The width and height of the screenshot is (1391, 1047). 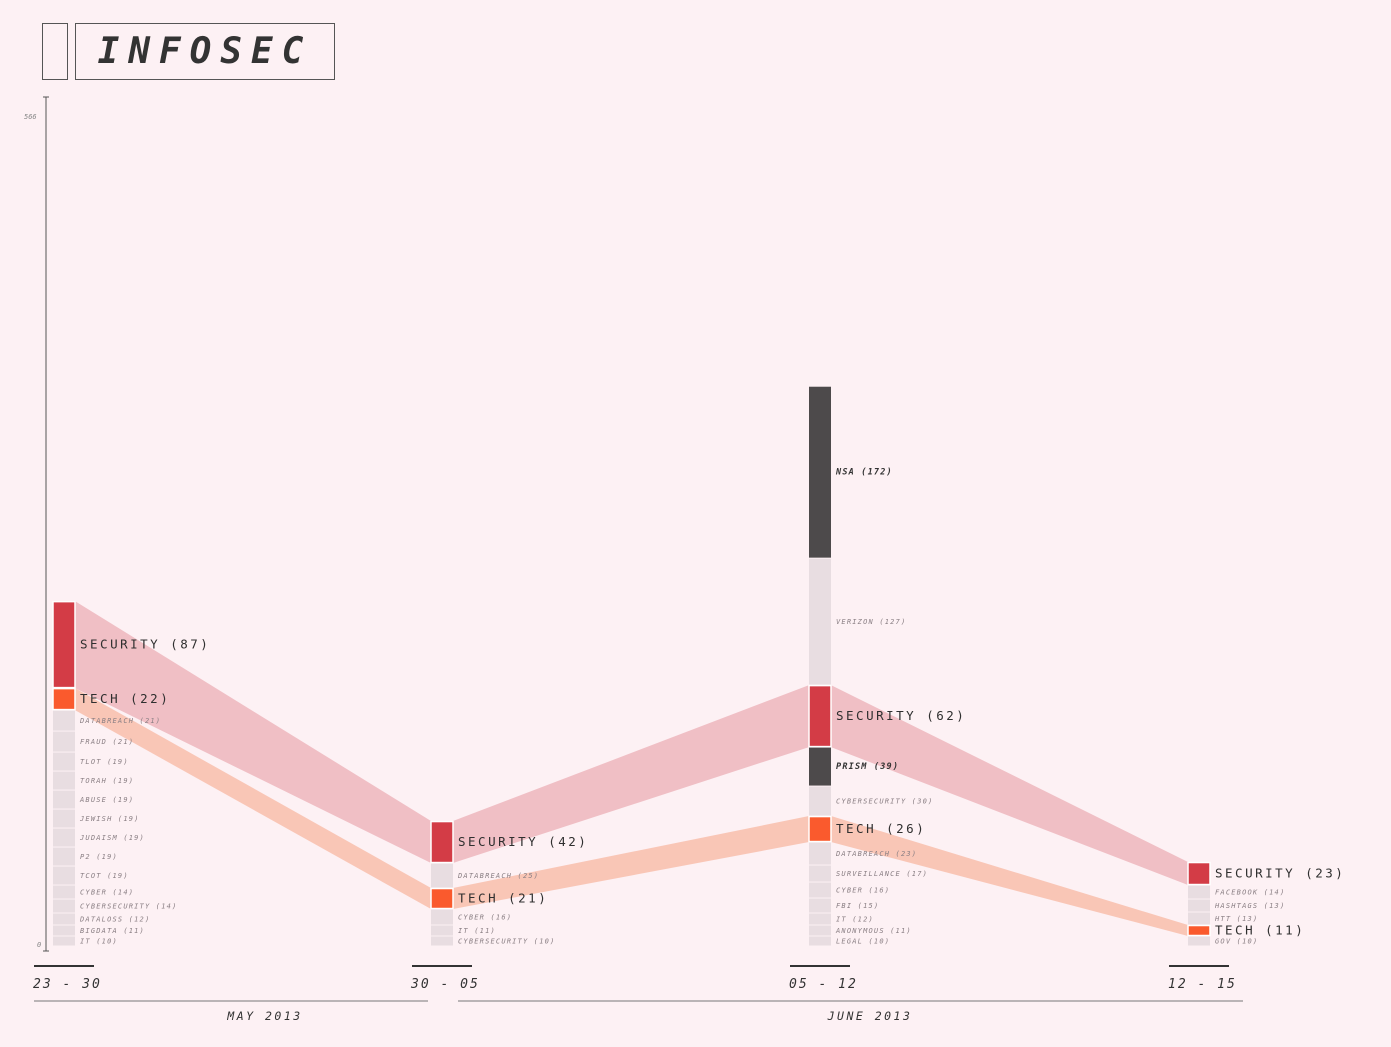 What do you see at coordinates (506, 942) in the screenshot?
I see `tag-label: CYBERSECURITY (10)` at bounding box center [506, 942].